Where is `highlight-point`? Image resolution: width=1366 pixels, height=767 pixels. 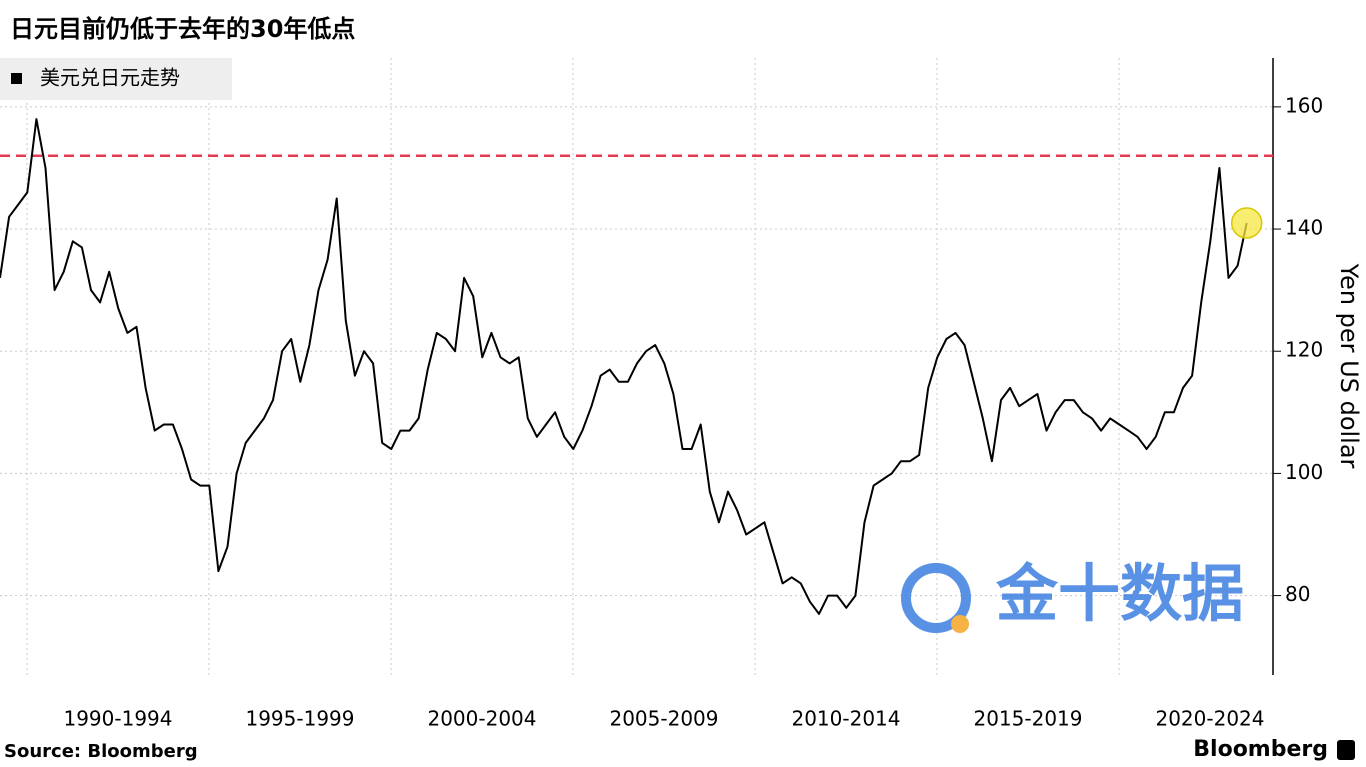 highlight-point is located at coordinates (1246, 223).